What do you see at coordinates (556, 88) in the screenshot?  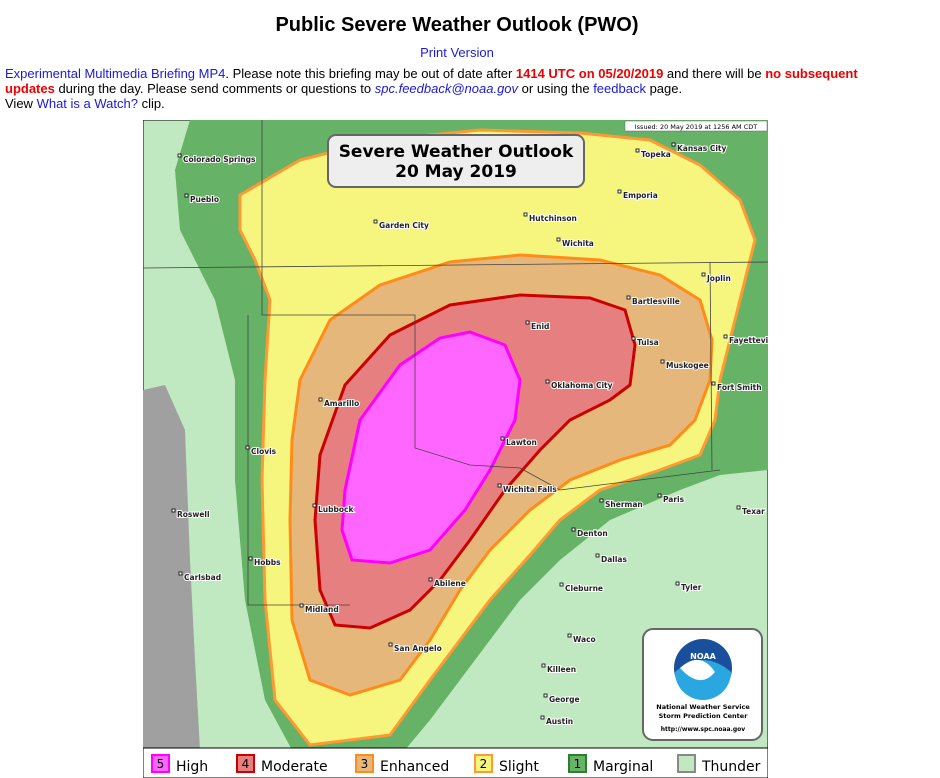 I see `notice-text: or using the` at bounding box center [556, 88].